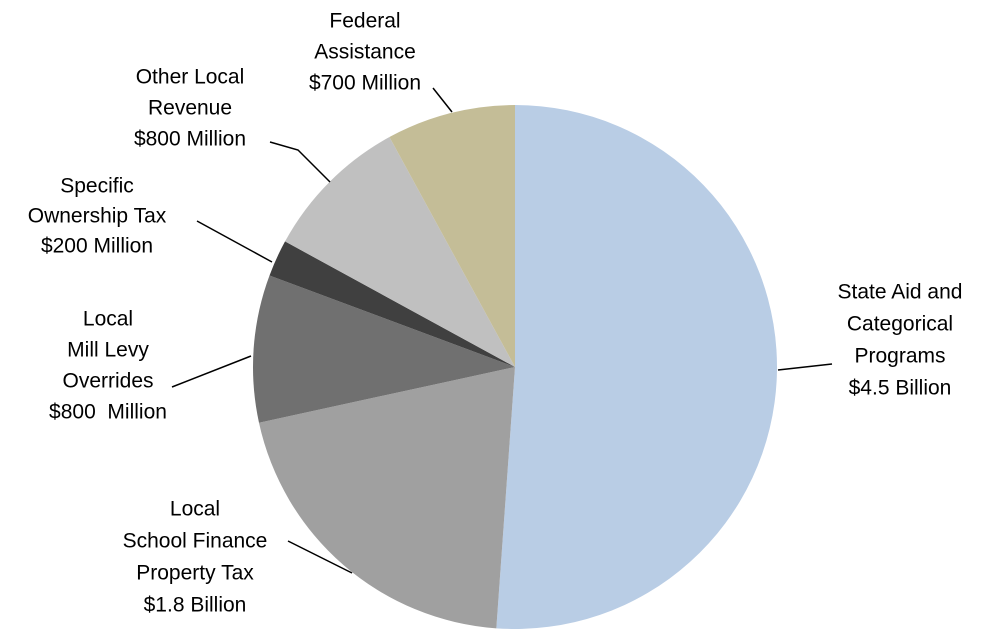 The image size is (990, 629). I want to click on value-label: $1.8 Billion, so click(195, 605).